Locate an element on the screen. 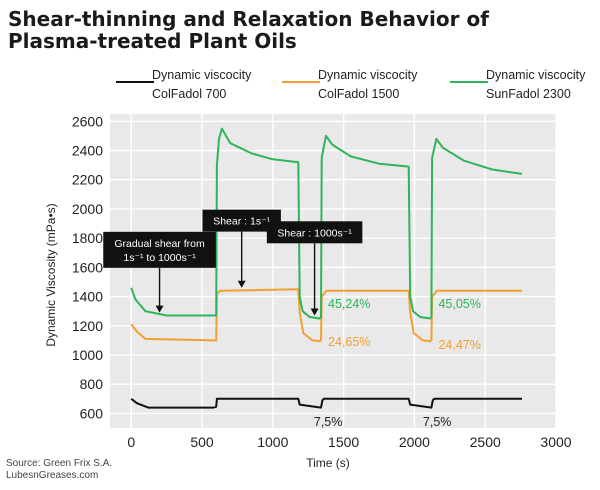  y-tick-label: 1800 is located at coordinates (87, 238).